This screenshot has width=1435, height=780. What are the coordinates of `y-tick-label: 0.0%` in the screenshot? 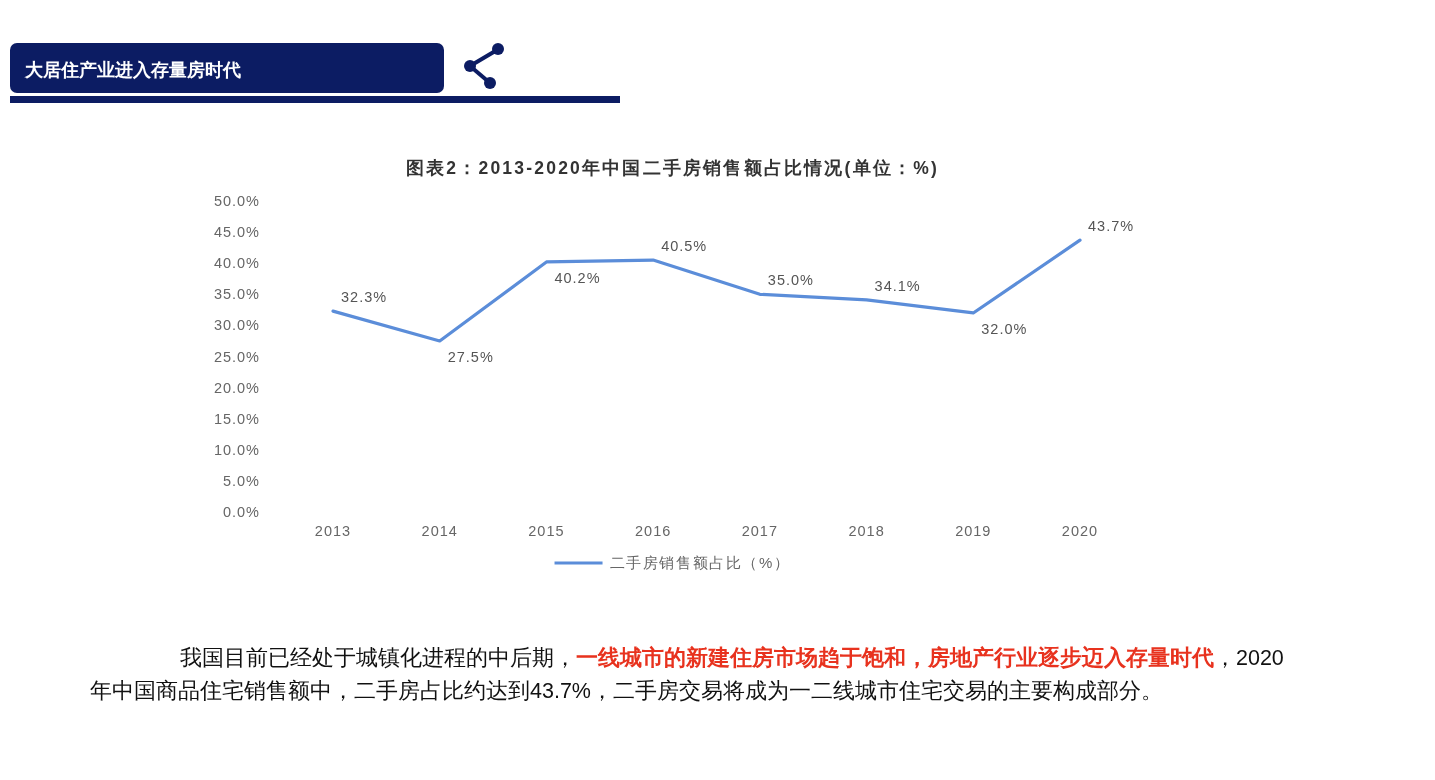 It's located at (241, 512).